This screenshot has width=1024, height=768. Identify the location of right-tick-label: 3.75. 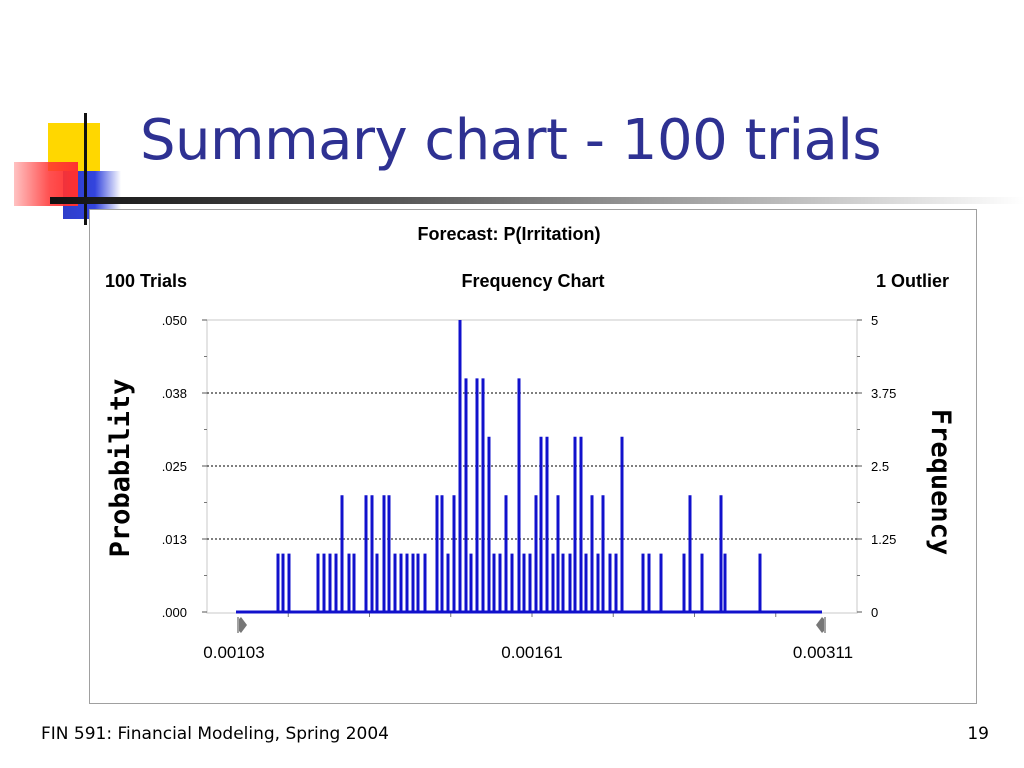
(883, 393).